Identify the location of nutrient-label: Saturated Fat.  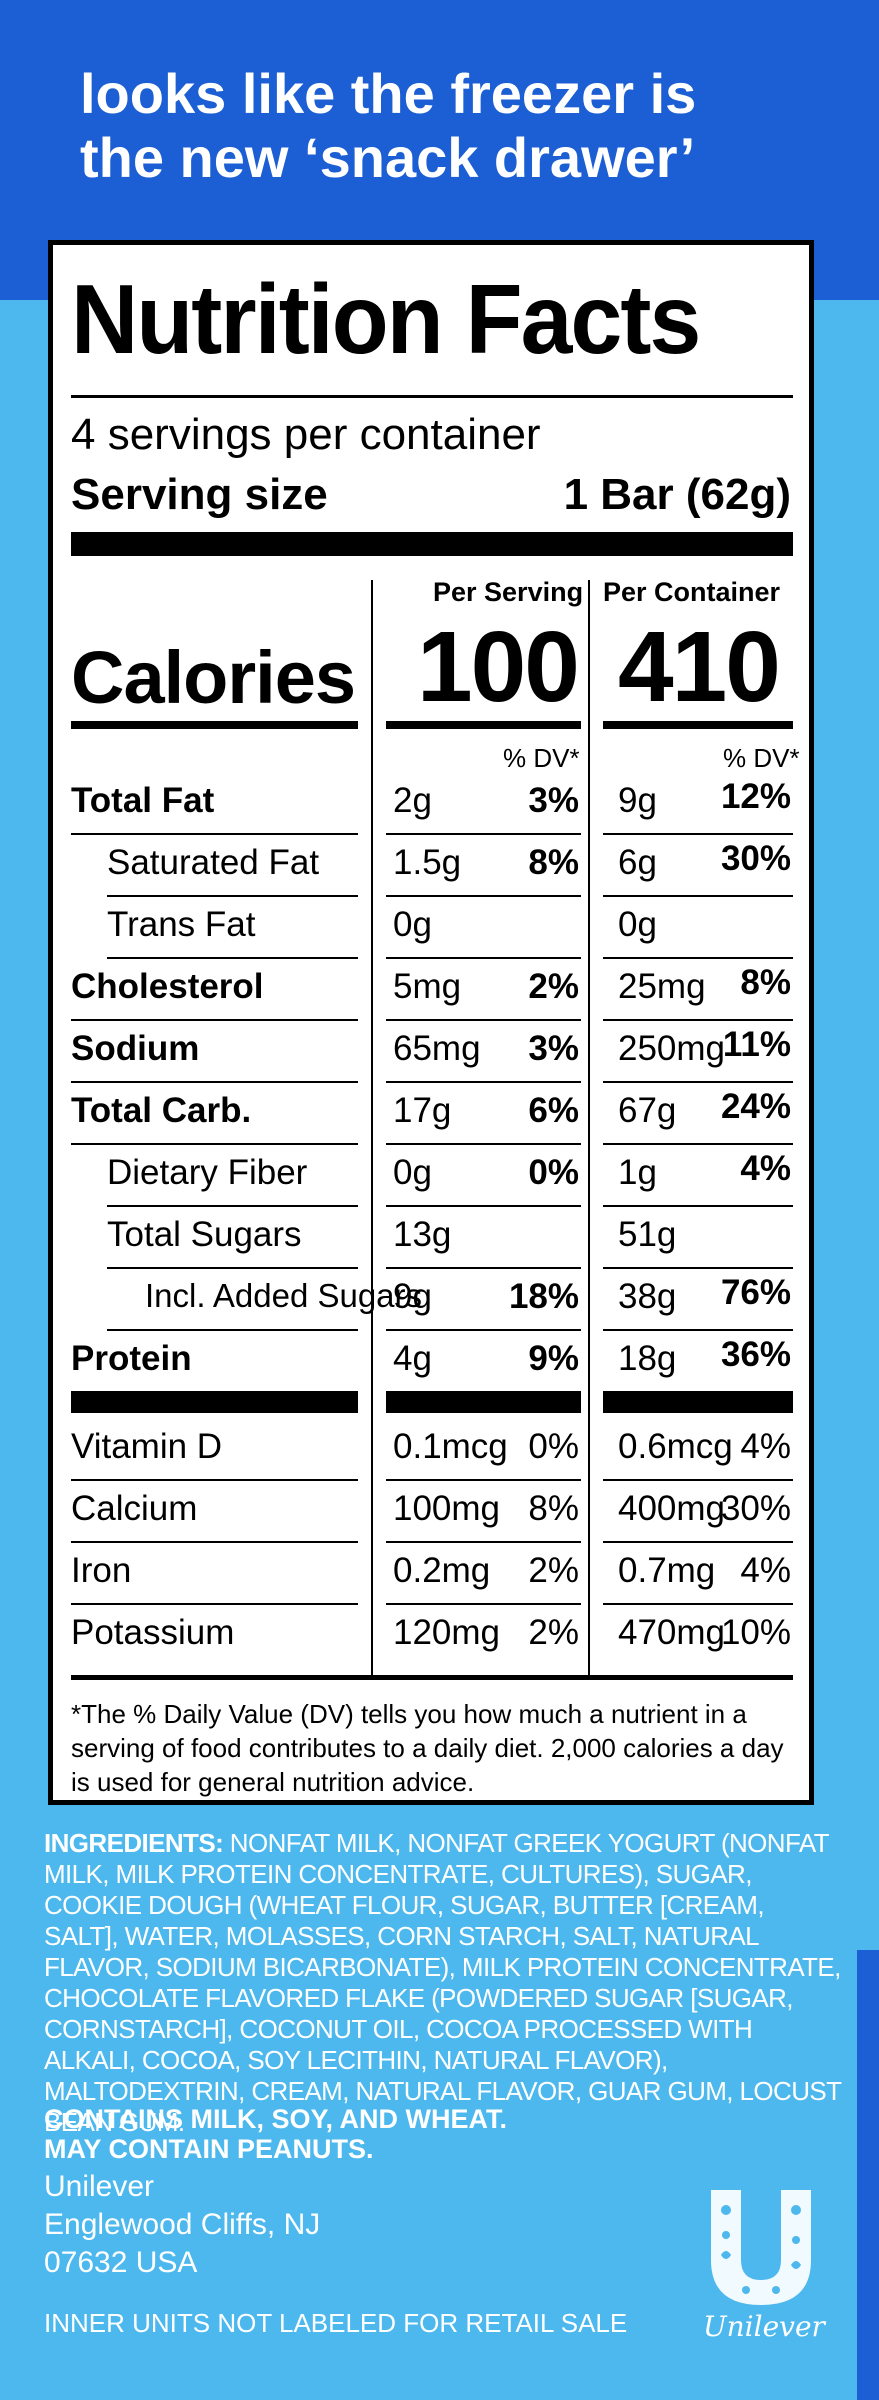
(213, 862).